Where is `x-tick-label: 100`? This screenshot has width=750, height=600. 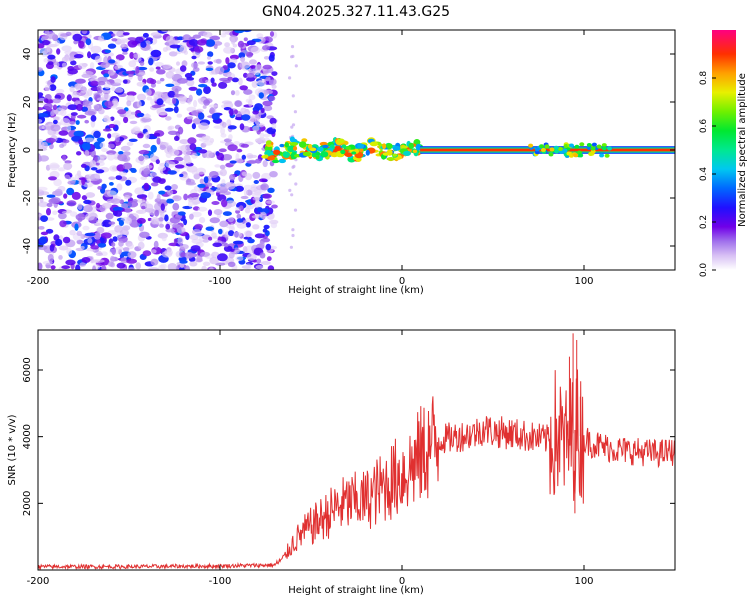 x-tick-label: 100 is located at coordinates (583, 581).